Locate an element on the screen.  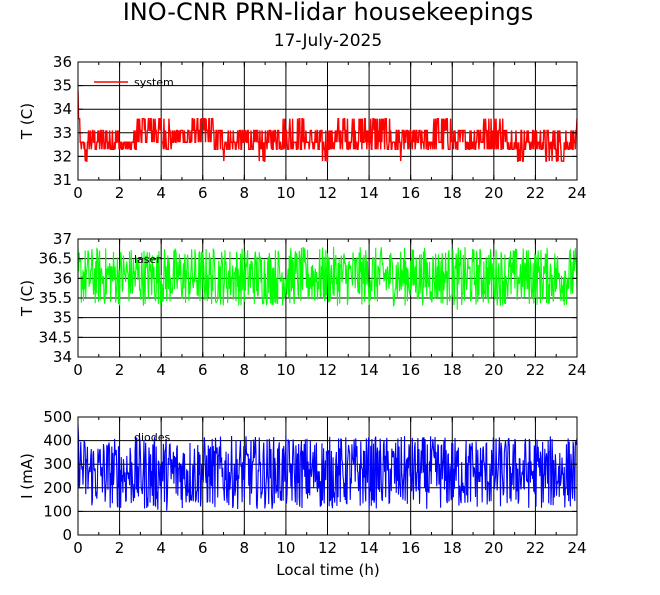
y-axis-label: I (mA) is located at coordinates (27, 476).